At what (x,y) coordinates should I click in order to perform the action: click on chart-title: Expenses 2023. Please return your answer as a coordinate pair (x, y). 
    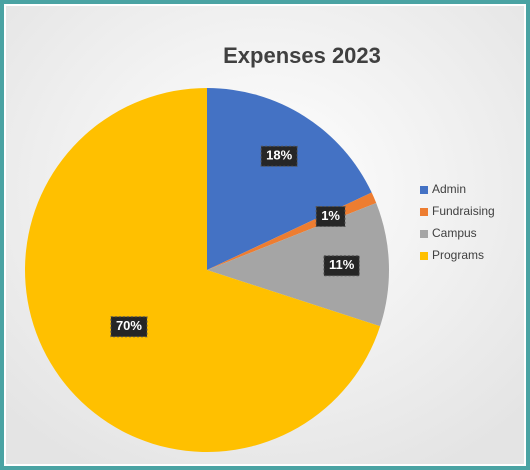
    Looking at the image, I should click on (302, 55).